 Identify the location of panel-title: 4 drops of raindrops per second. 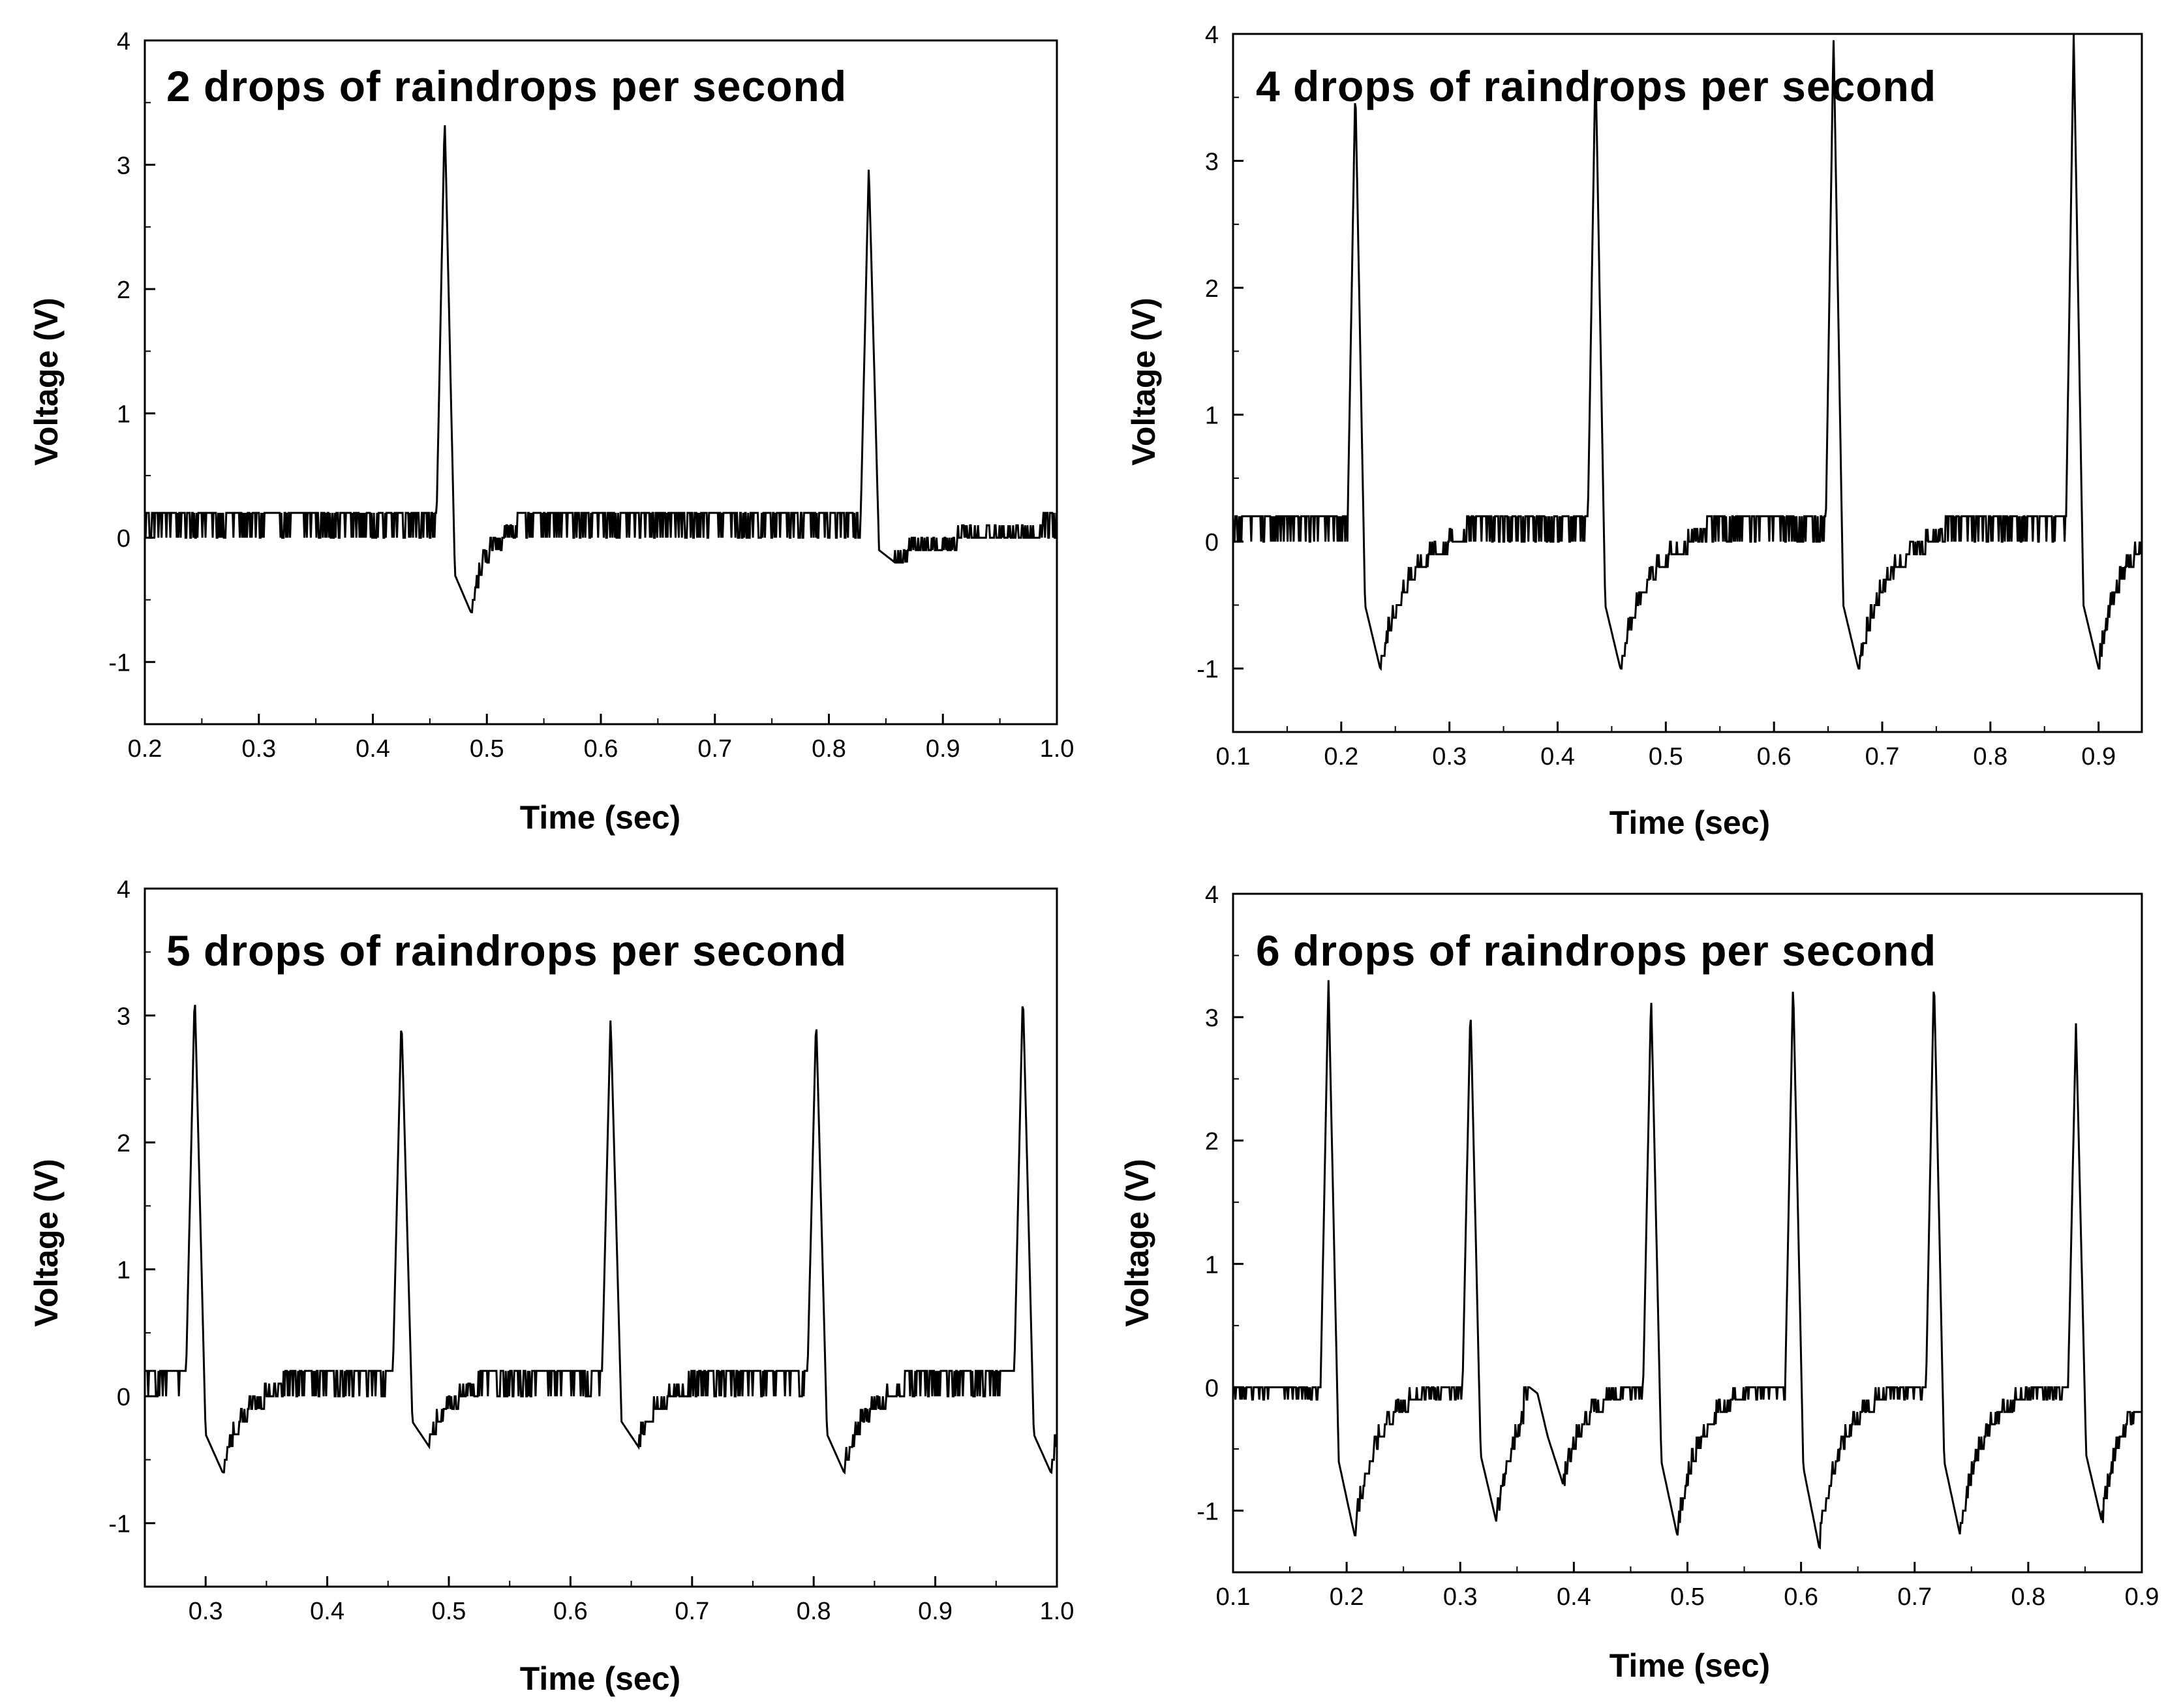
(1596, 86).